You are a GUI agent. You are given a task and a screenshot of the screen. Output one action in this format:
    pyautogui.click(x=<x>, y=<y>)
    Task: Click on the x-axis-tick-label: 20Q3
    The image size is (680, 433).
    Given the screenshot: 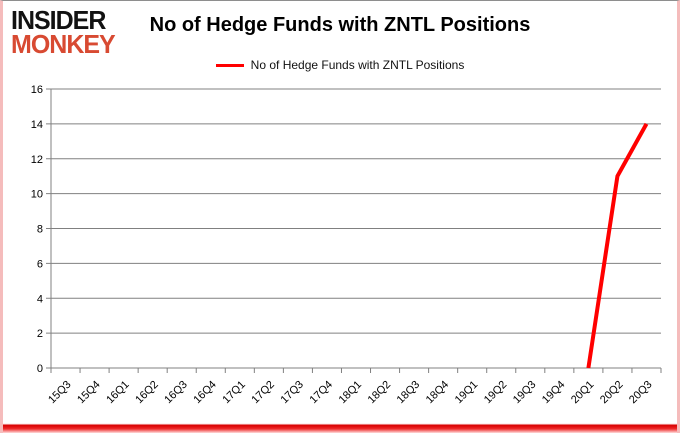 What is the action you would take?
    pyautogui.click(x=641, y=393)
    